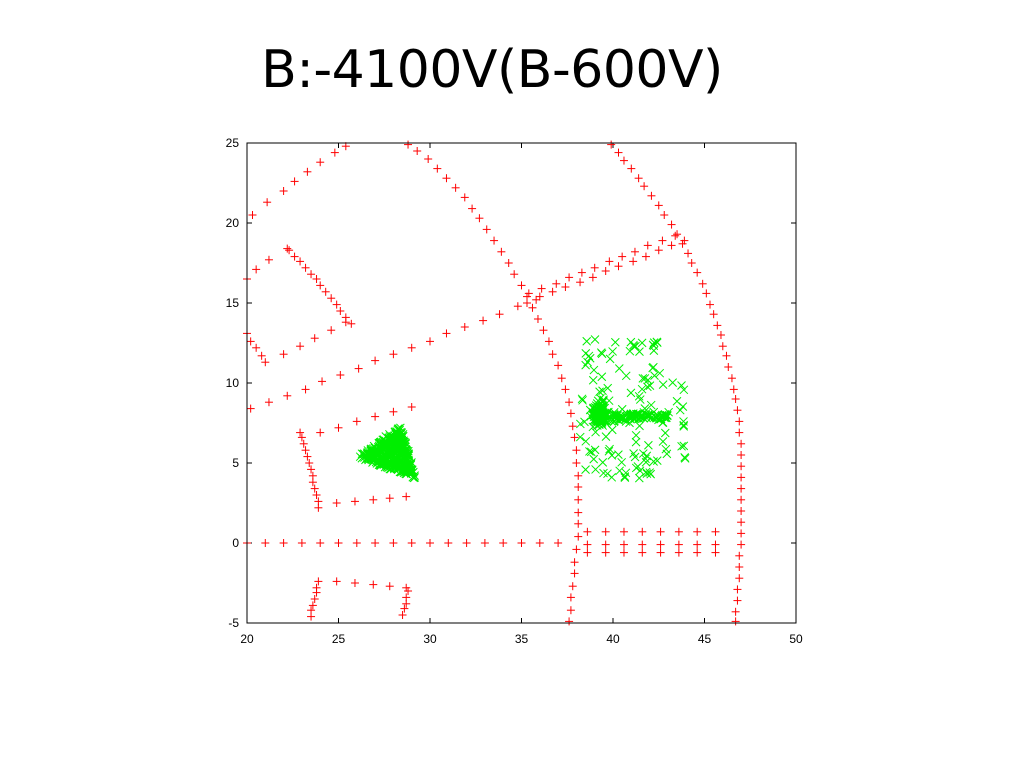 Image resolution: width=1024 pixels, height=768 pixels. What do you see at coordinates (233, 623) in the screenshot?
I see `y-tick-label: -5` at bounding box center [233, 623].